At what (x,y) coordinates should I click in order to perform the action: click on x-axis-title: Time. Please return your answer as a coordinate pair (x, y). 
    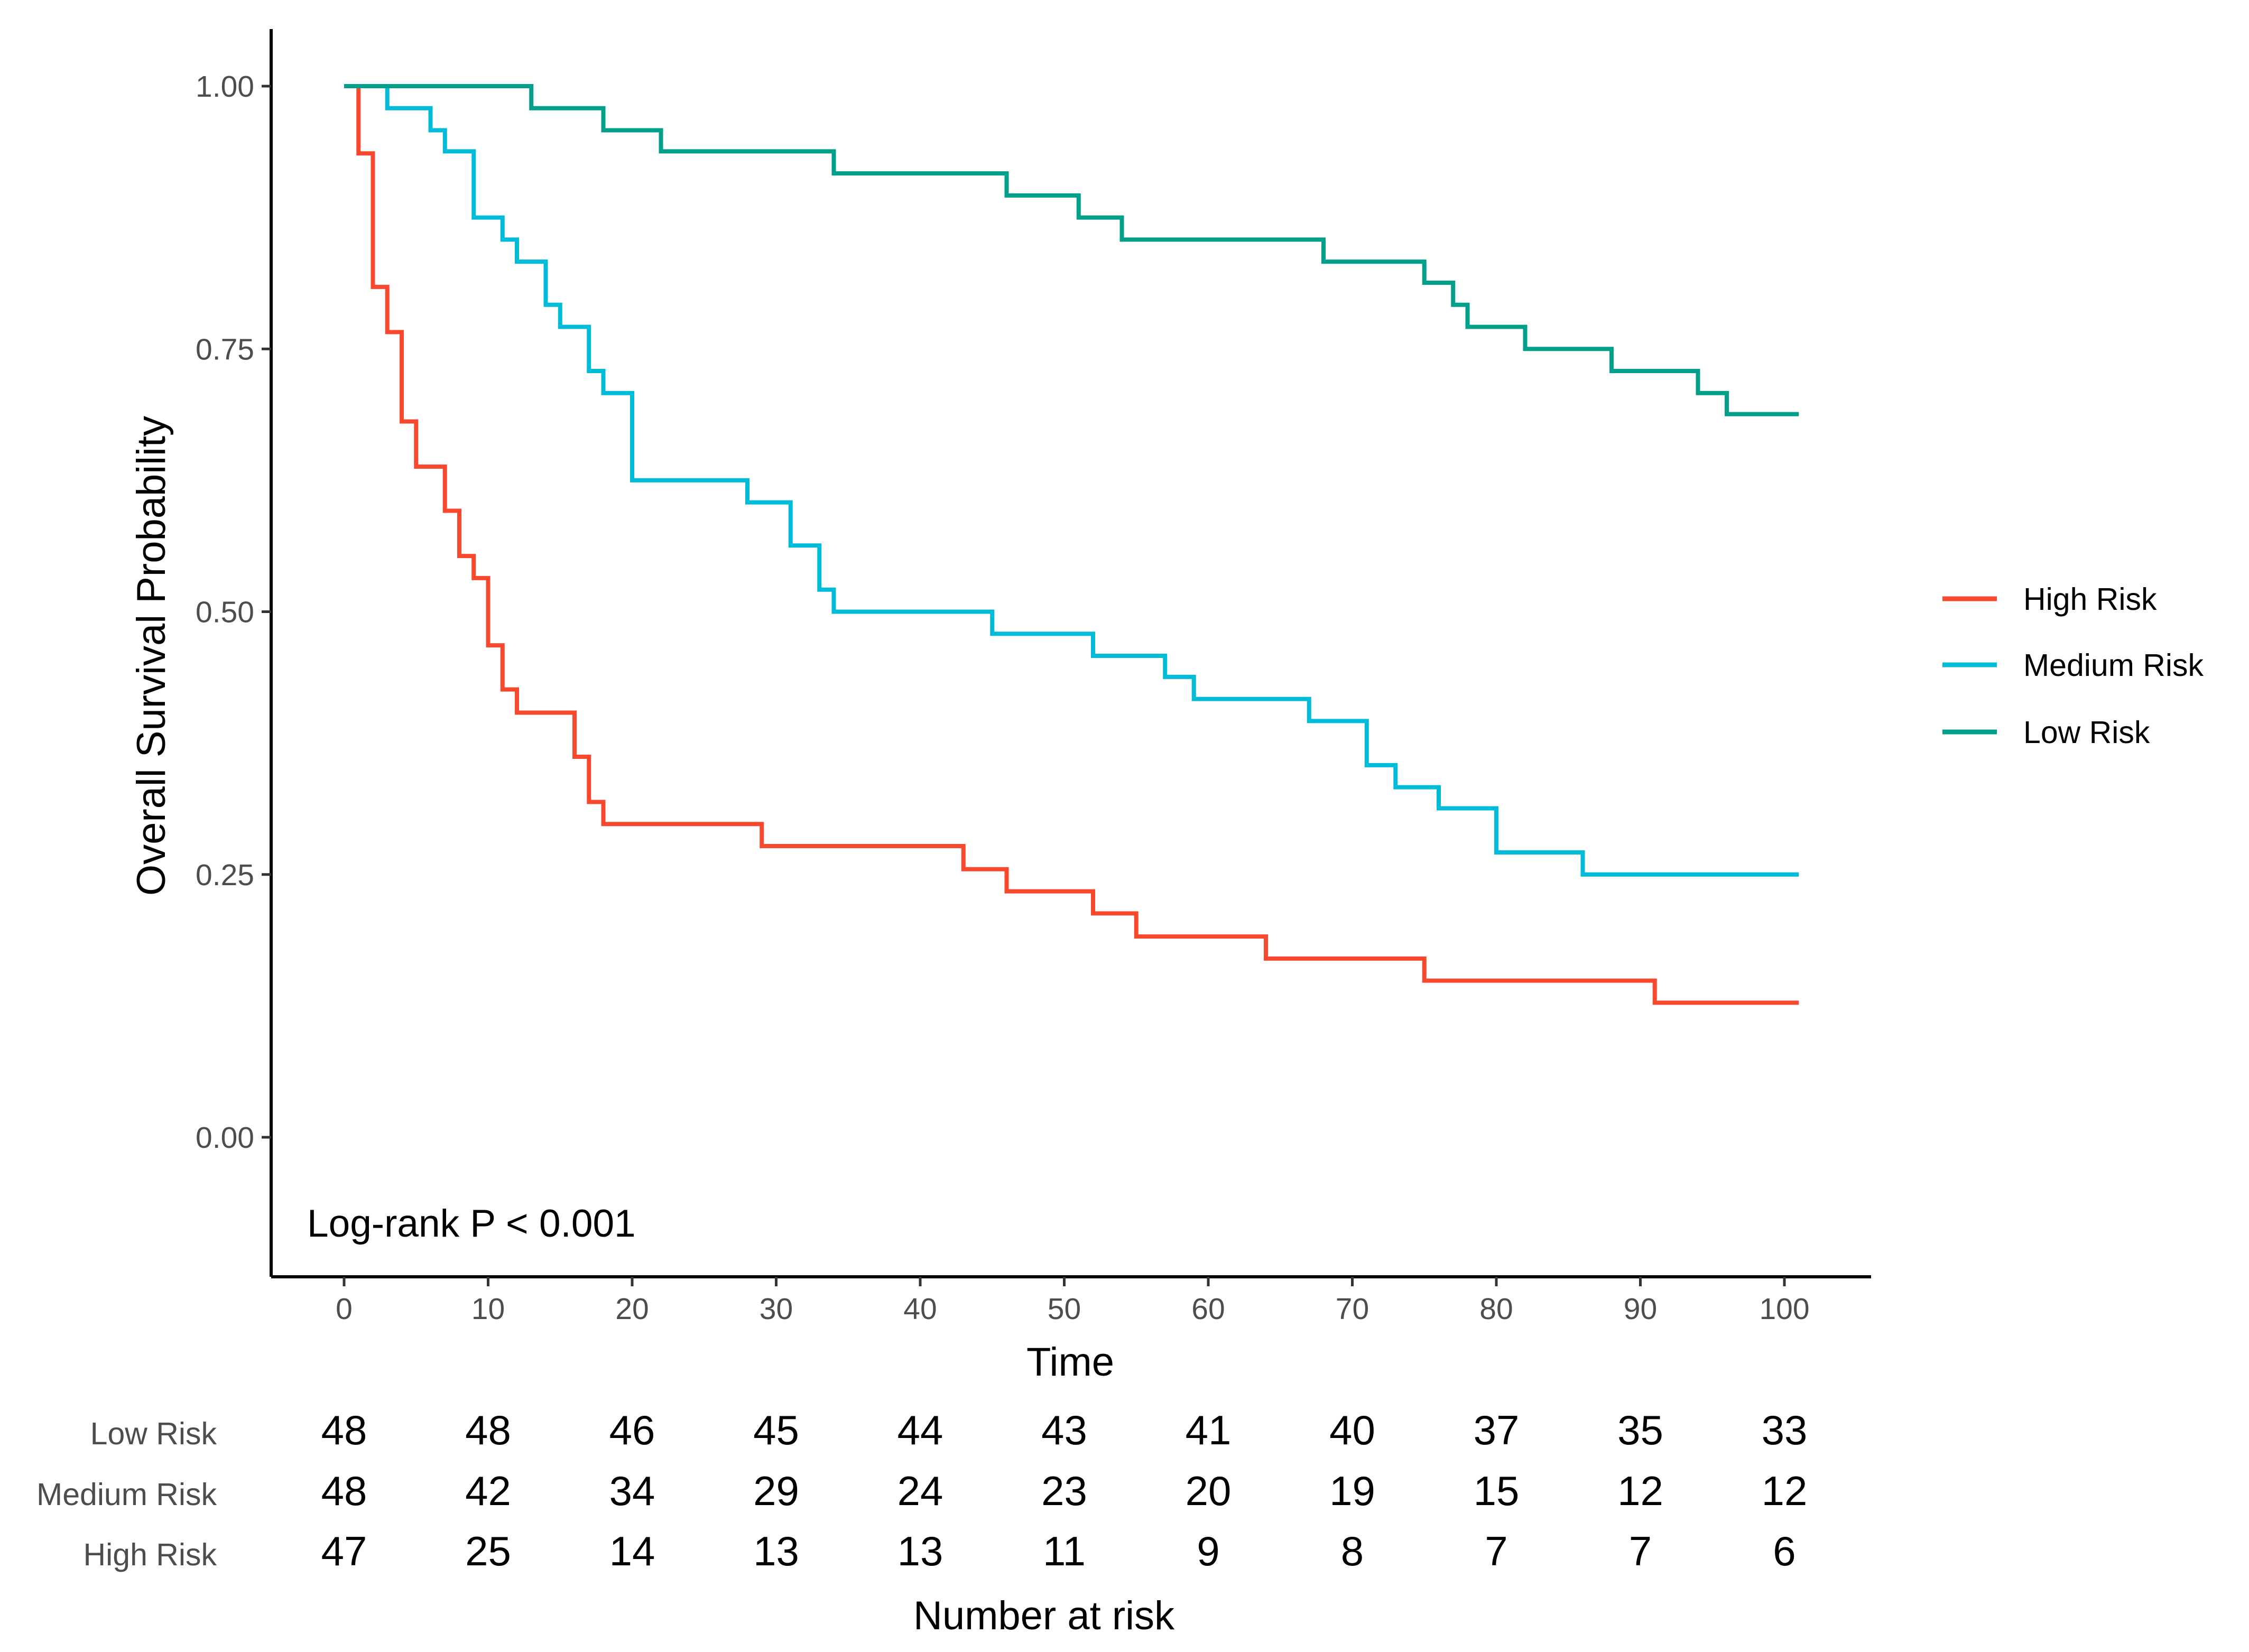
    Looking at the image, I should click on (1070, 1363).